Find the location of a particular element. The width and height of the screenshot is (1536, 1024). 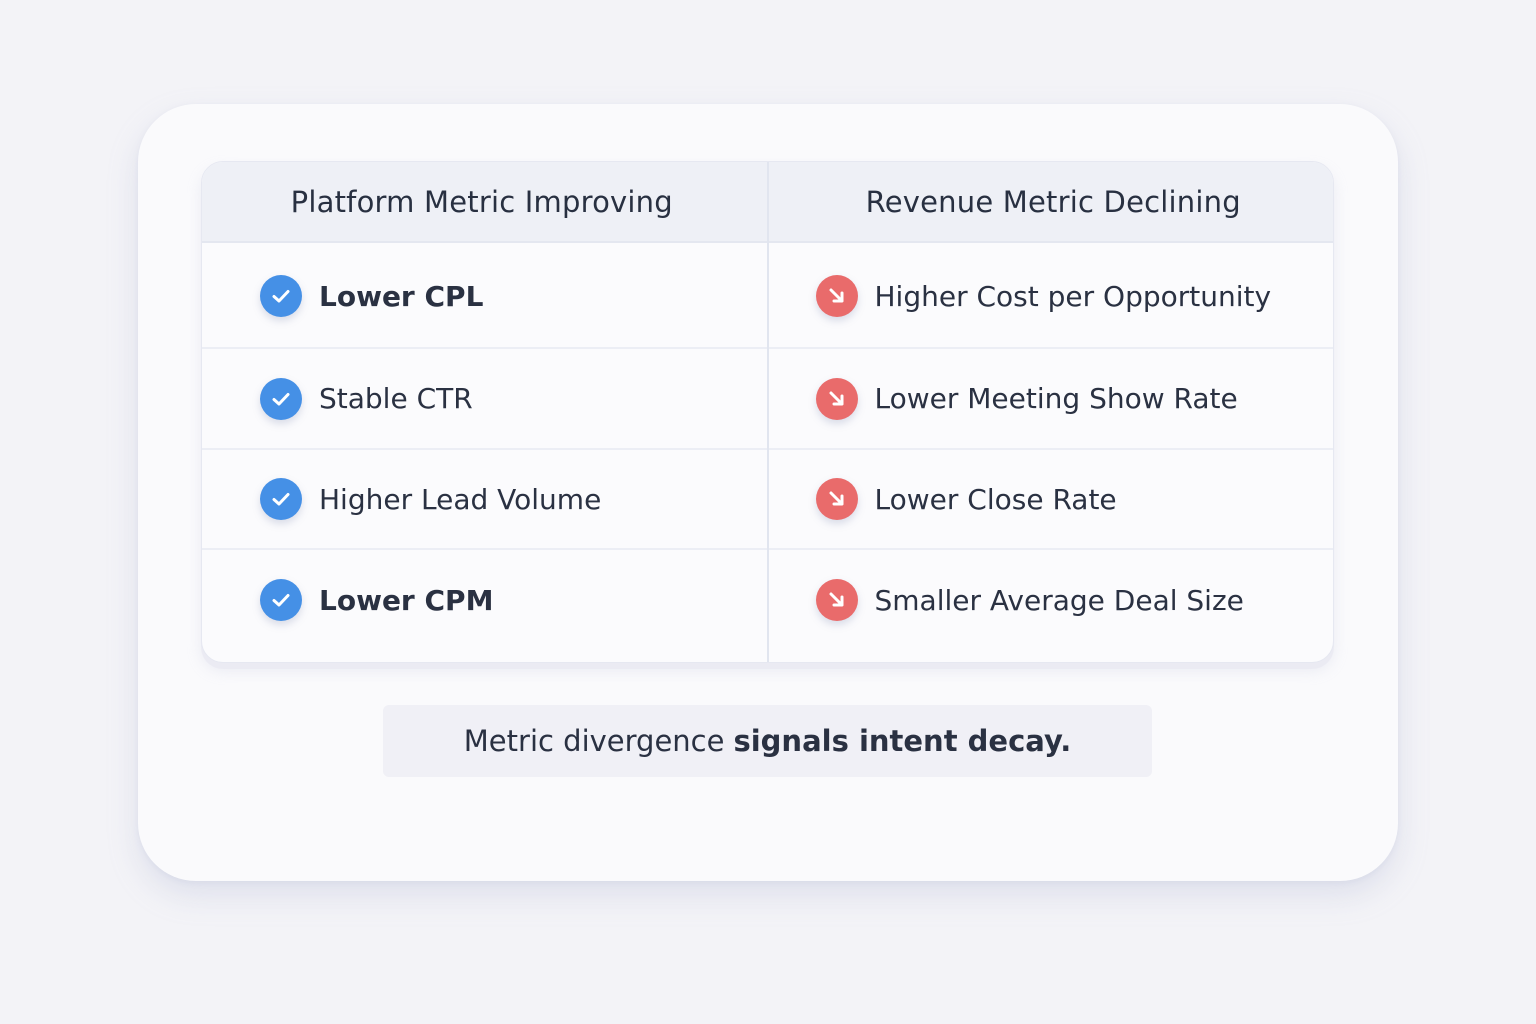

revenue-metric-cell: Higher Cost per Opportunity is located at coordinates (1051, 296).